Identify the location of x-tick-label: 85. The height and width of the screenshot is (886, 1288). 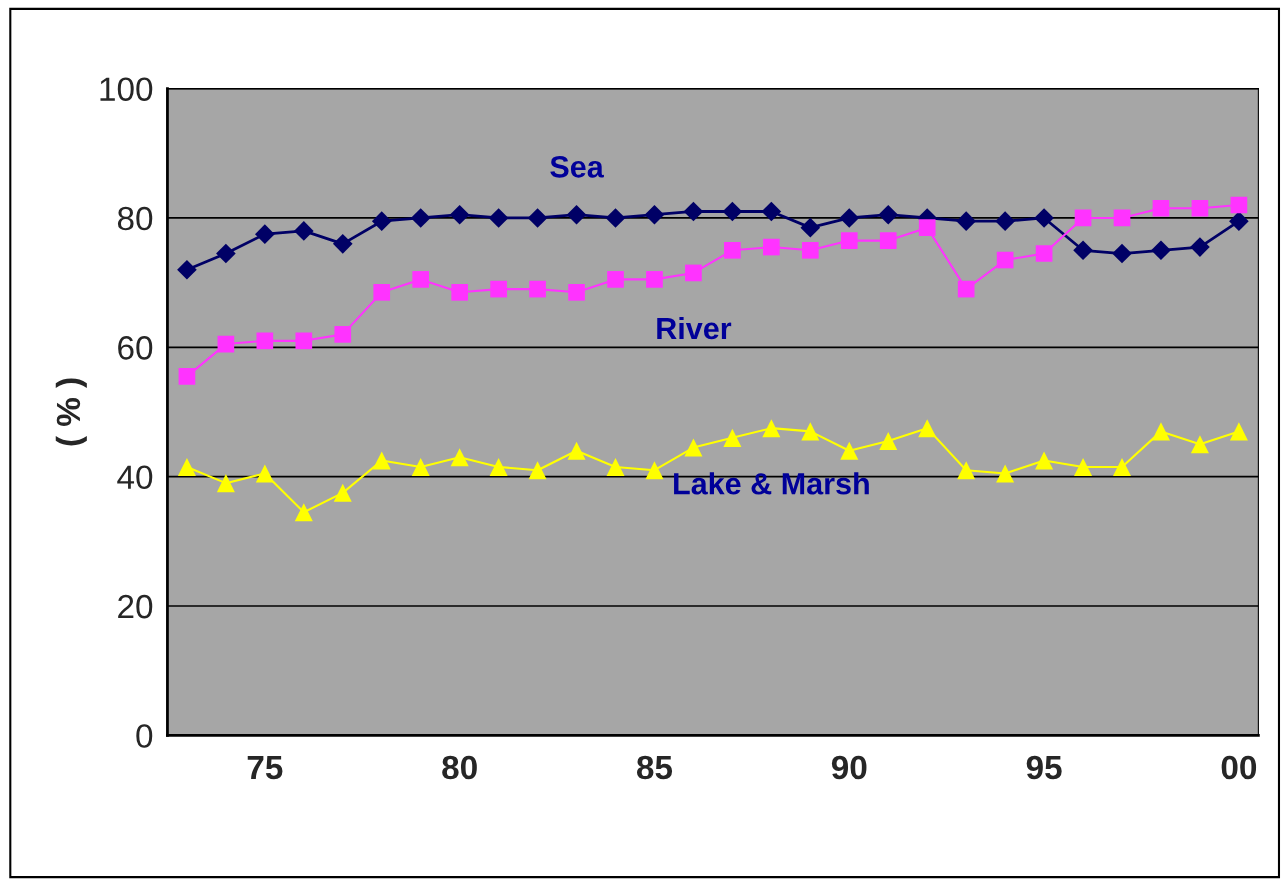
(654, 767).